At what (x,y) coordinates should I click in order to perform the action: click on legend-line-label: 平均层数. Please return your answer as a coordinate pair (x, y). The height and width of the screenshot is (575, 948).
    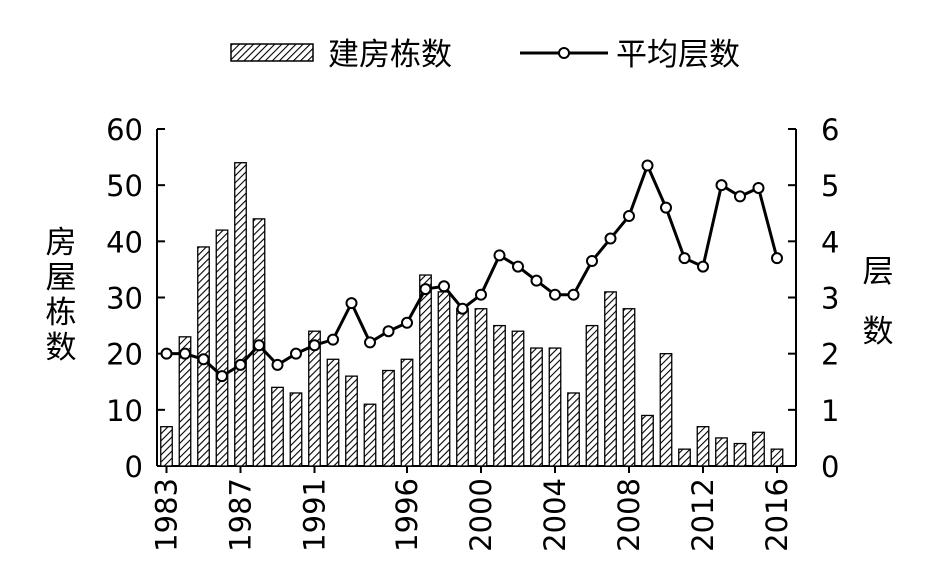
    Looking at the image, I should click on (678, 55).